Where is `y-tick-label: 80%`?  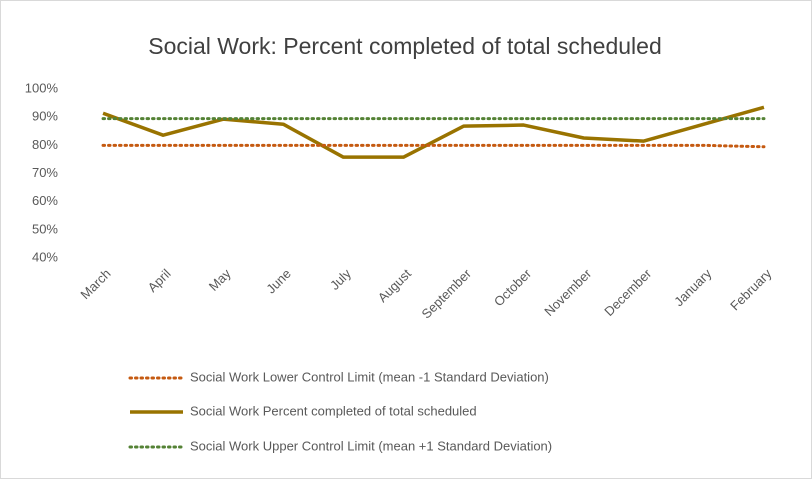
y-tick-label: 80% is located at coordinates (45, 144).